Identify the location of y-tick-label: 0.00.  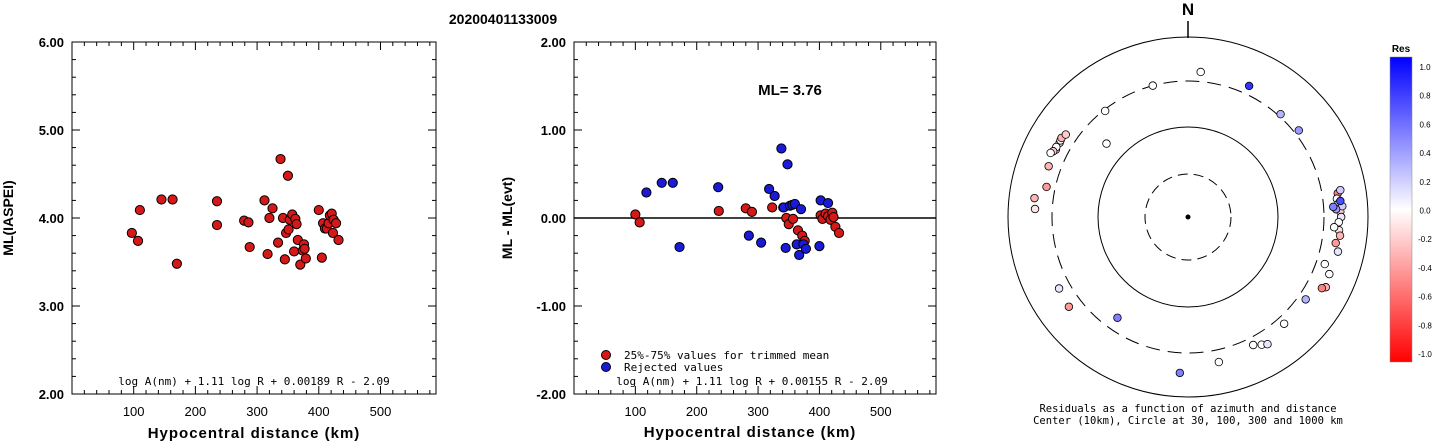
(553, 218).